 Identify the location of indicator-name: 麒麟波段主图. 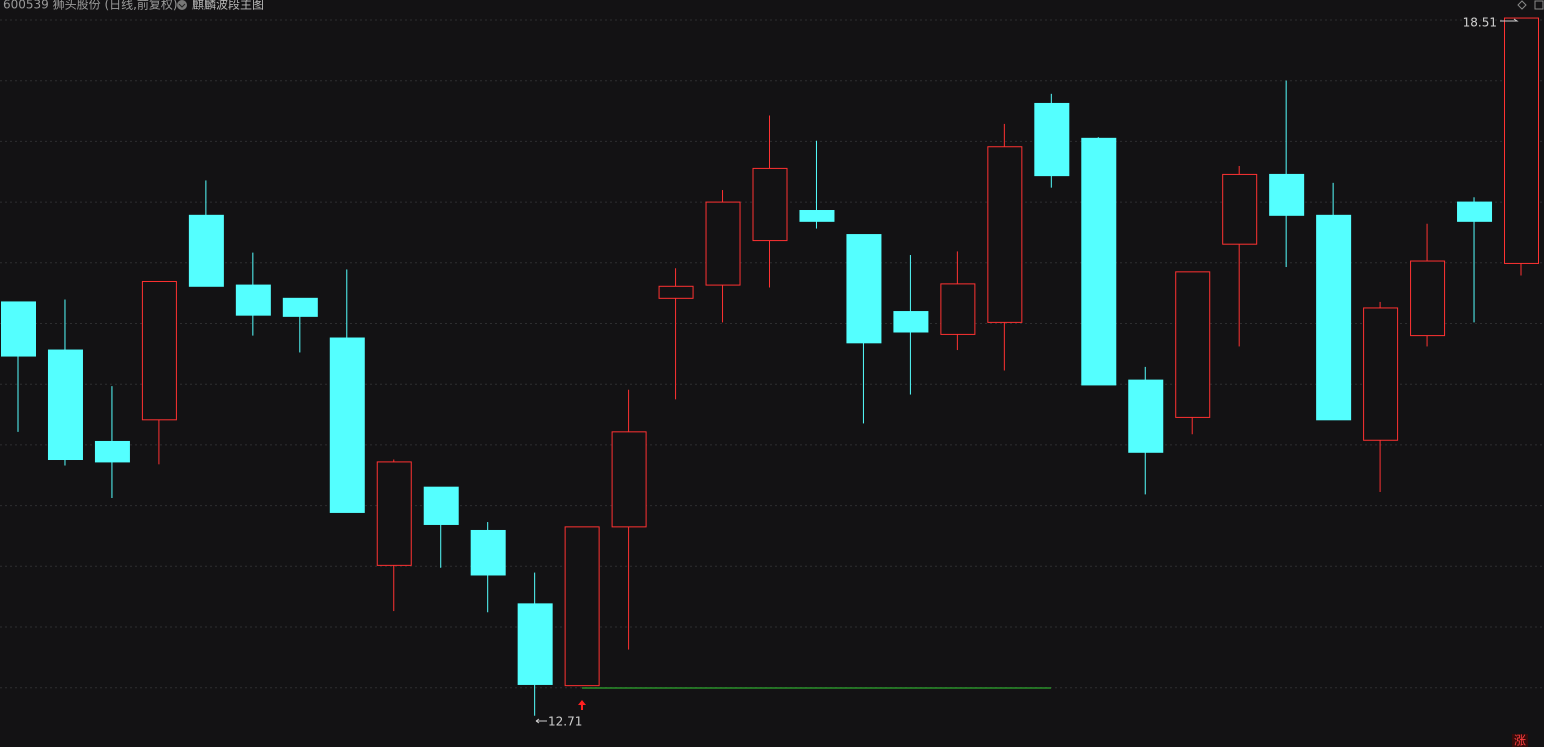
(228, 6).